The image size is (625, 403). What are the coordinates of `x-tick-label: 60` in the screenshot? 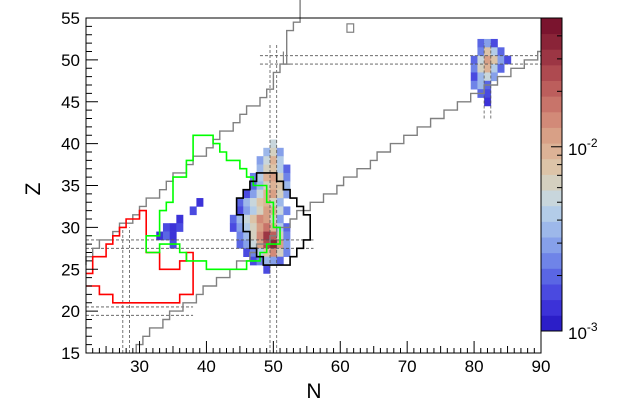 It's located at (340, 366).